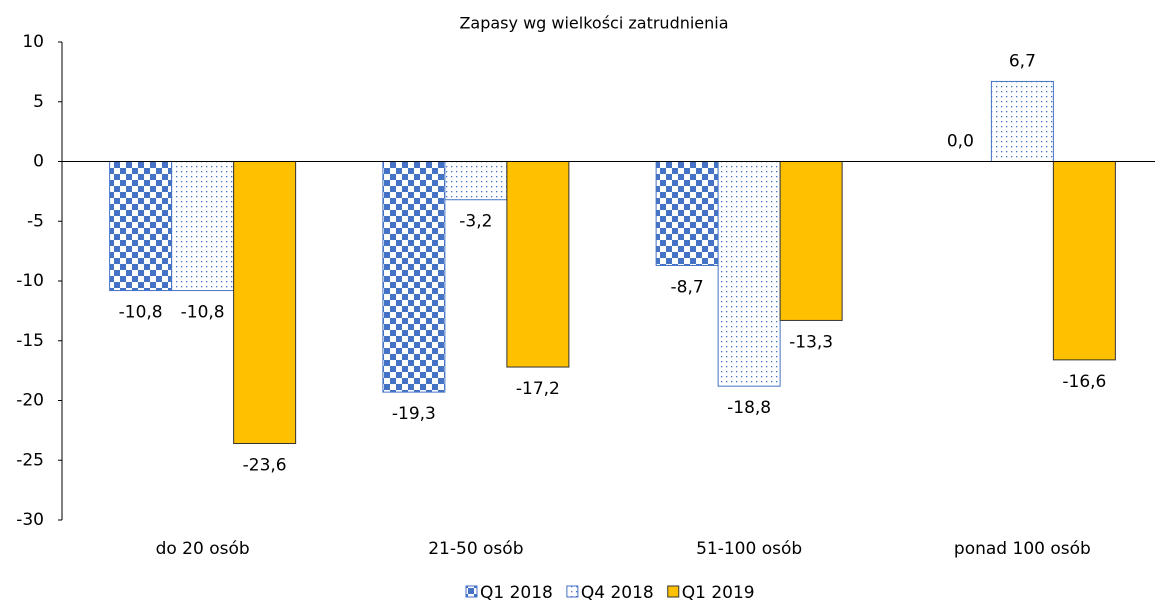 This screenshot has height=610, width=1171. Describe the element at coordinates (35, 221) in the screenshot. I see `y-tick-label: -5` at that location.